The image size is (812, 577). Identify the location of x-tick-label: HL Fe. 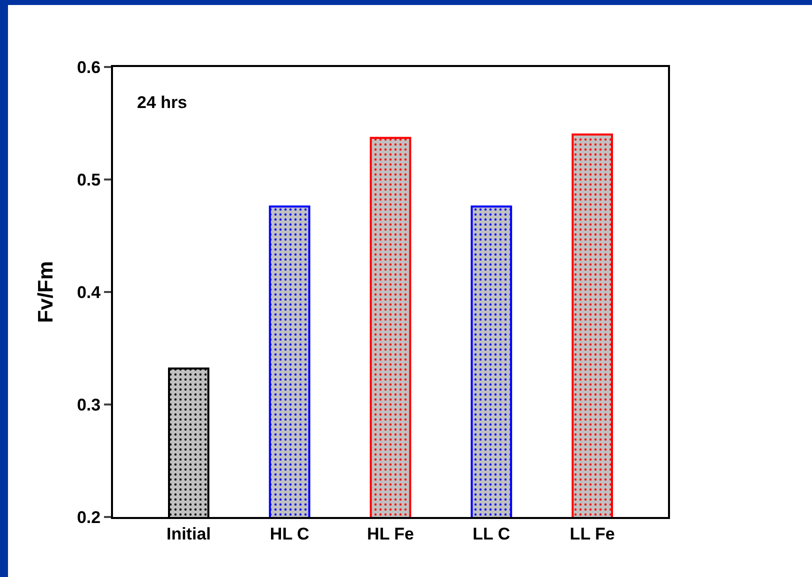
(390, 534).